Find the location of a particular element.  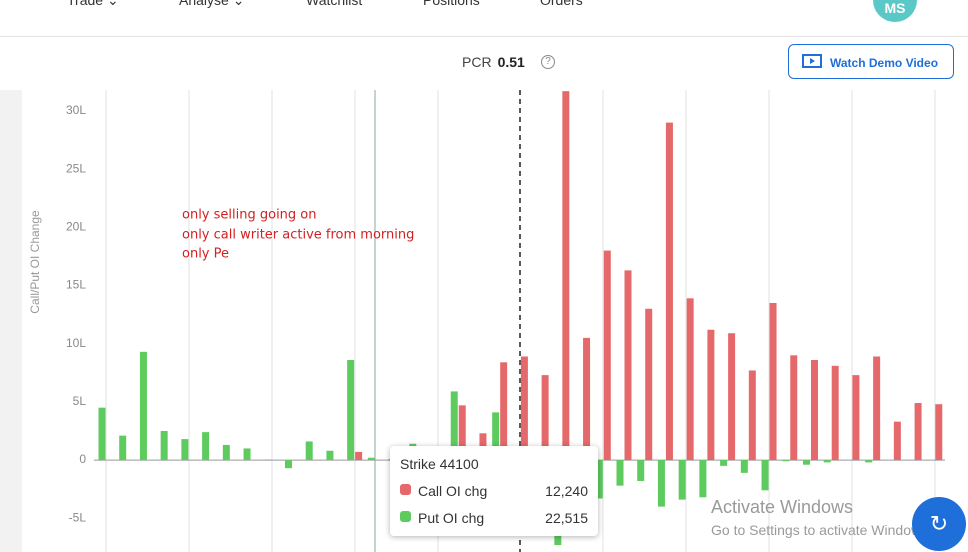

y-tick-label: 30L is located at coordinates (76, 110).